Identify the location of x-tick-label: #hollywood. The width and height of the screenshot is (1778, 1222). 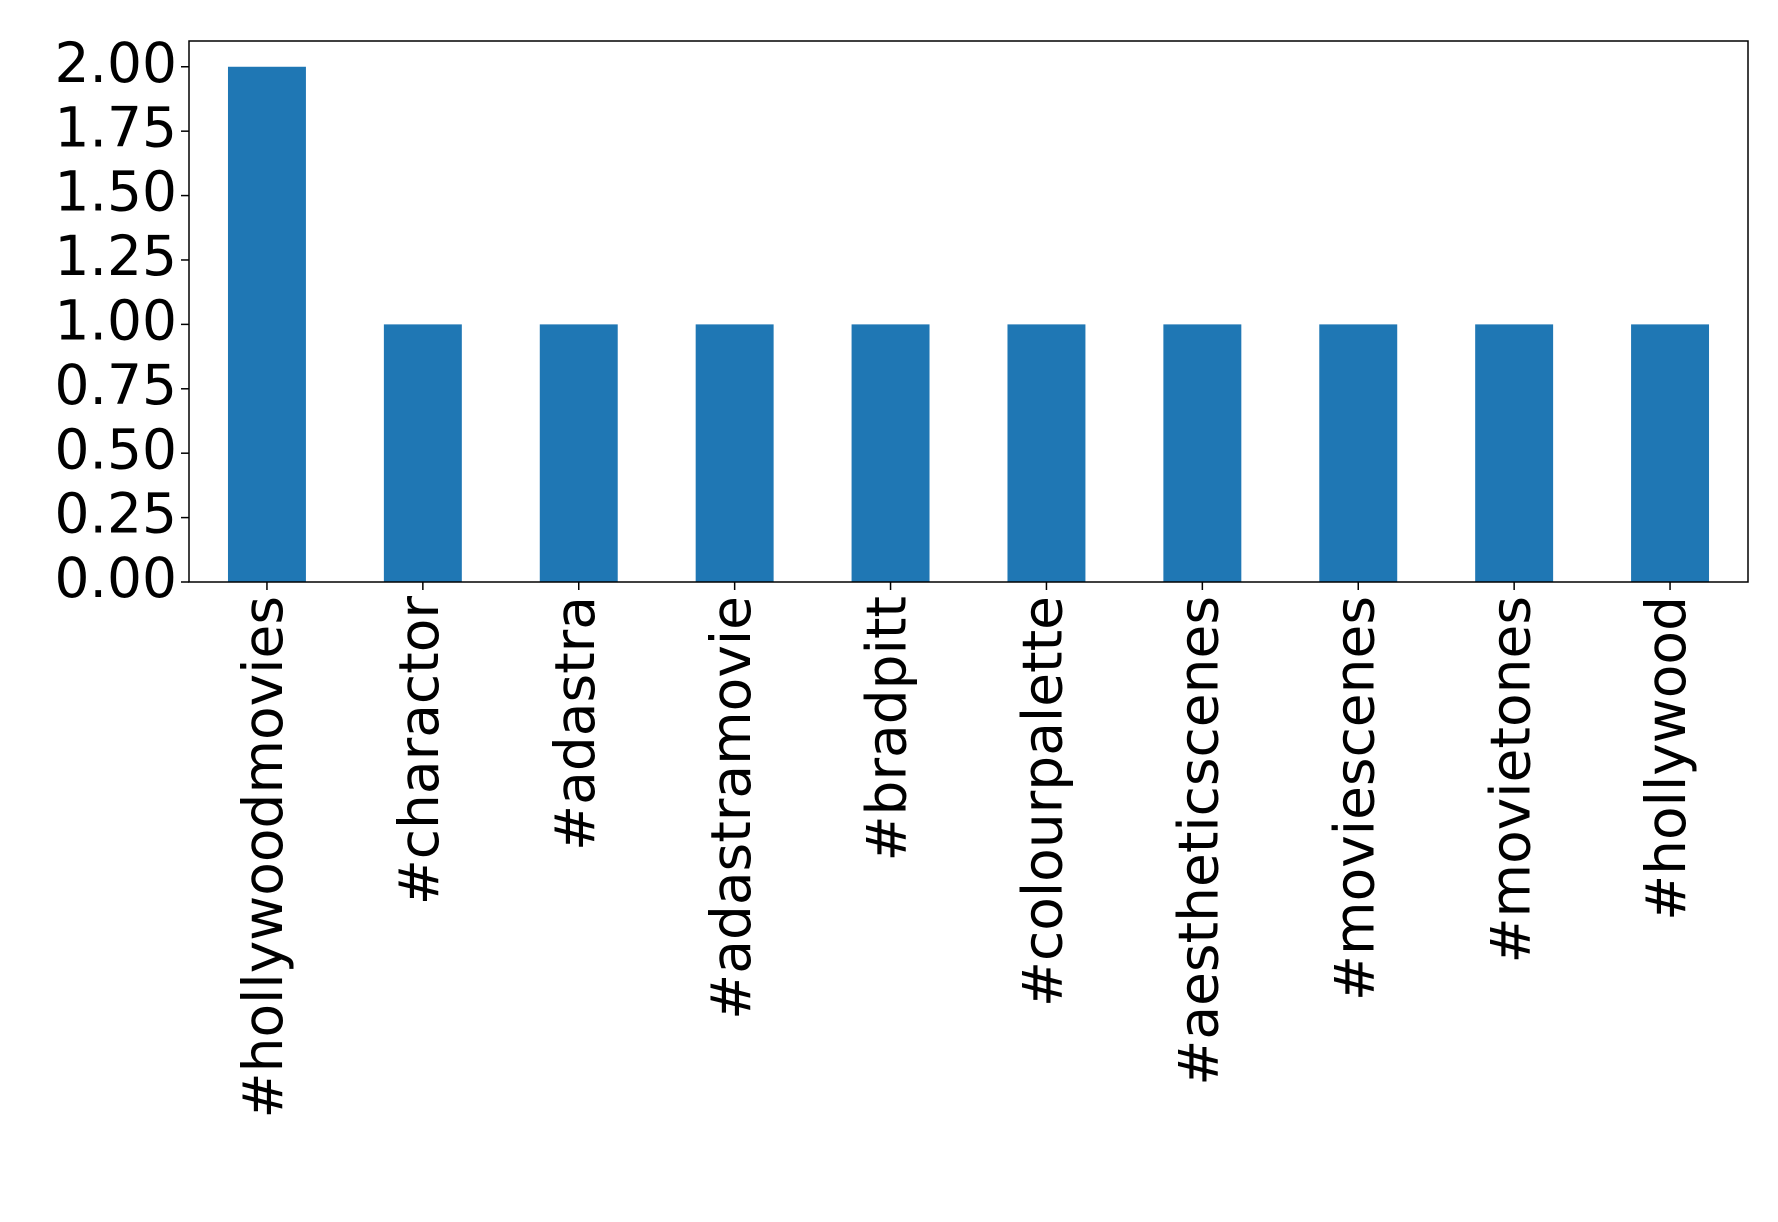
(1666, 758).